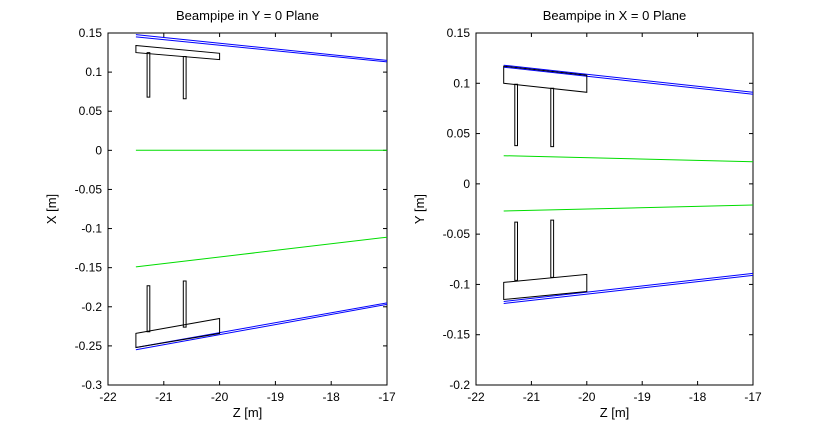 Image resolution: width=831 pixels, height=433 pixels. I want to click on plot-title: Beampipe in Y = 0 Plane, so click(247, 15).